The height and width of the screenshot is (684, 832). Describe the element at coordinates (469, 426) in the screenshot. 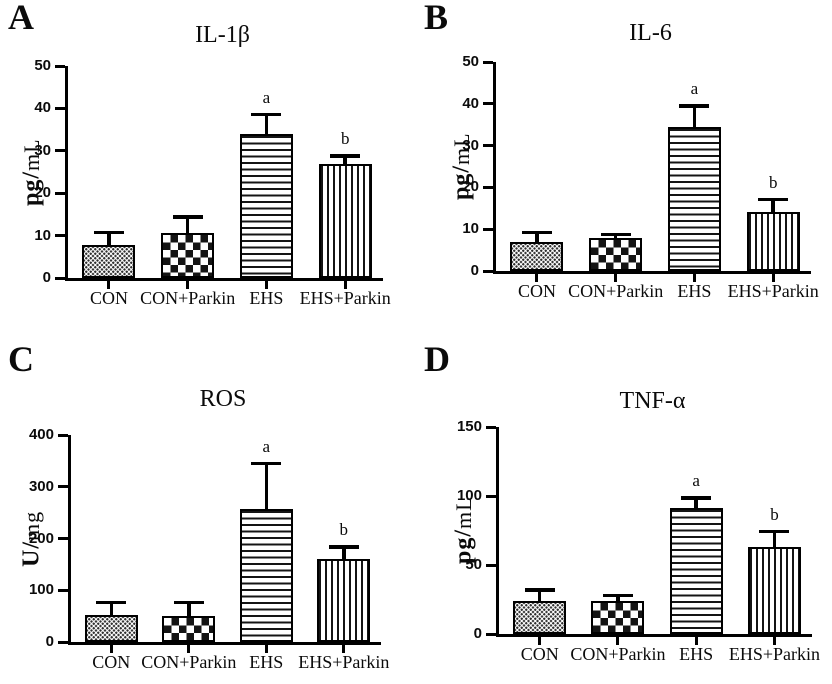

I see `y-axis-tick-label: 150` at that location.